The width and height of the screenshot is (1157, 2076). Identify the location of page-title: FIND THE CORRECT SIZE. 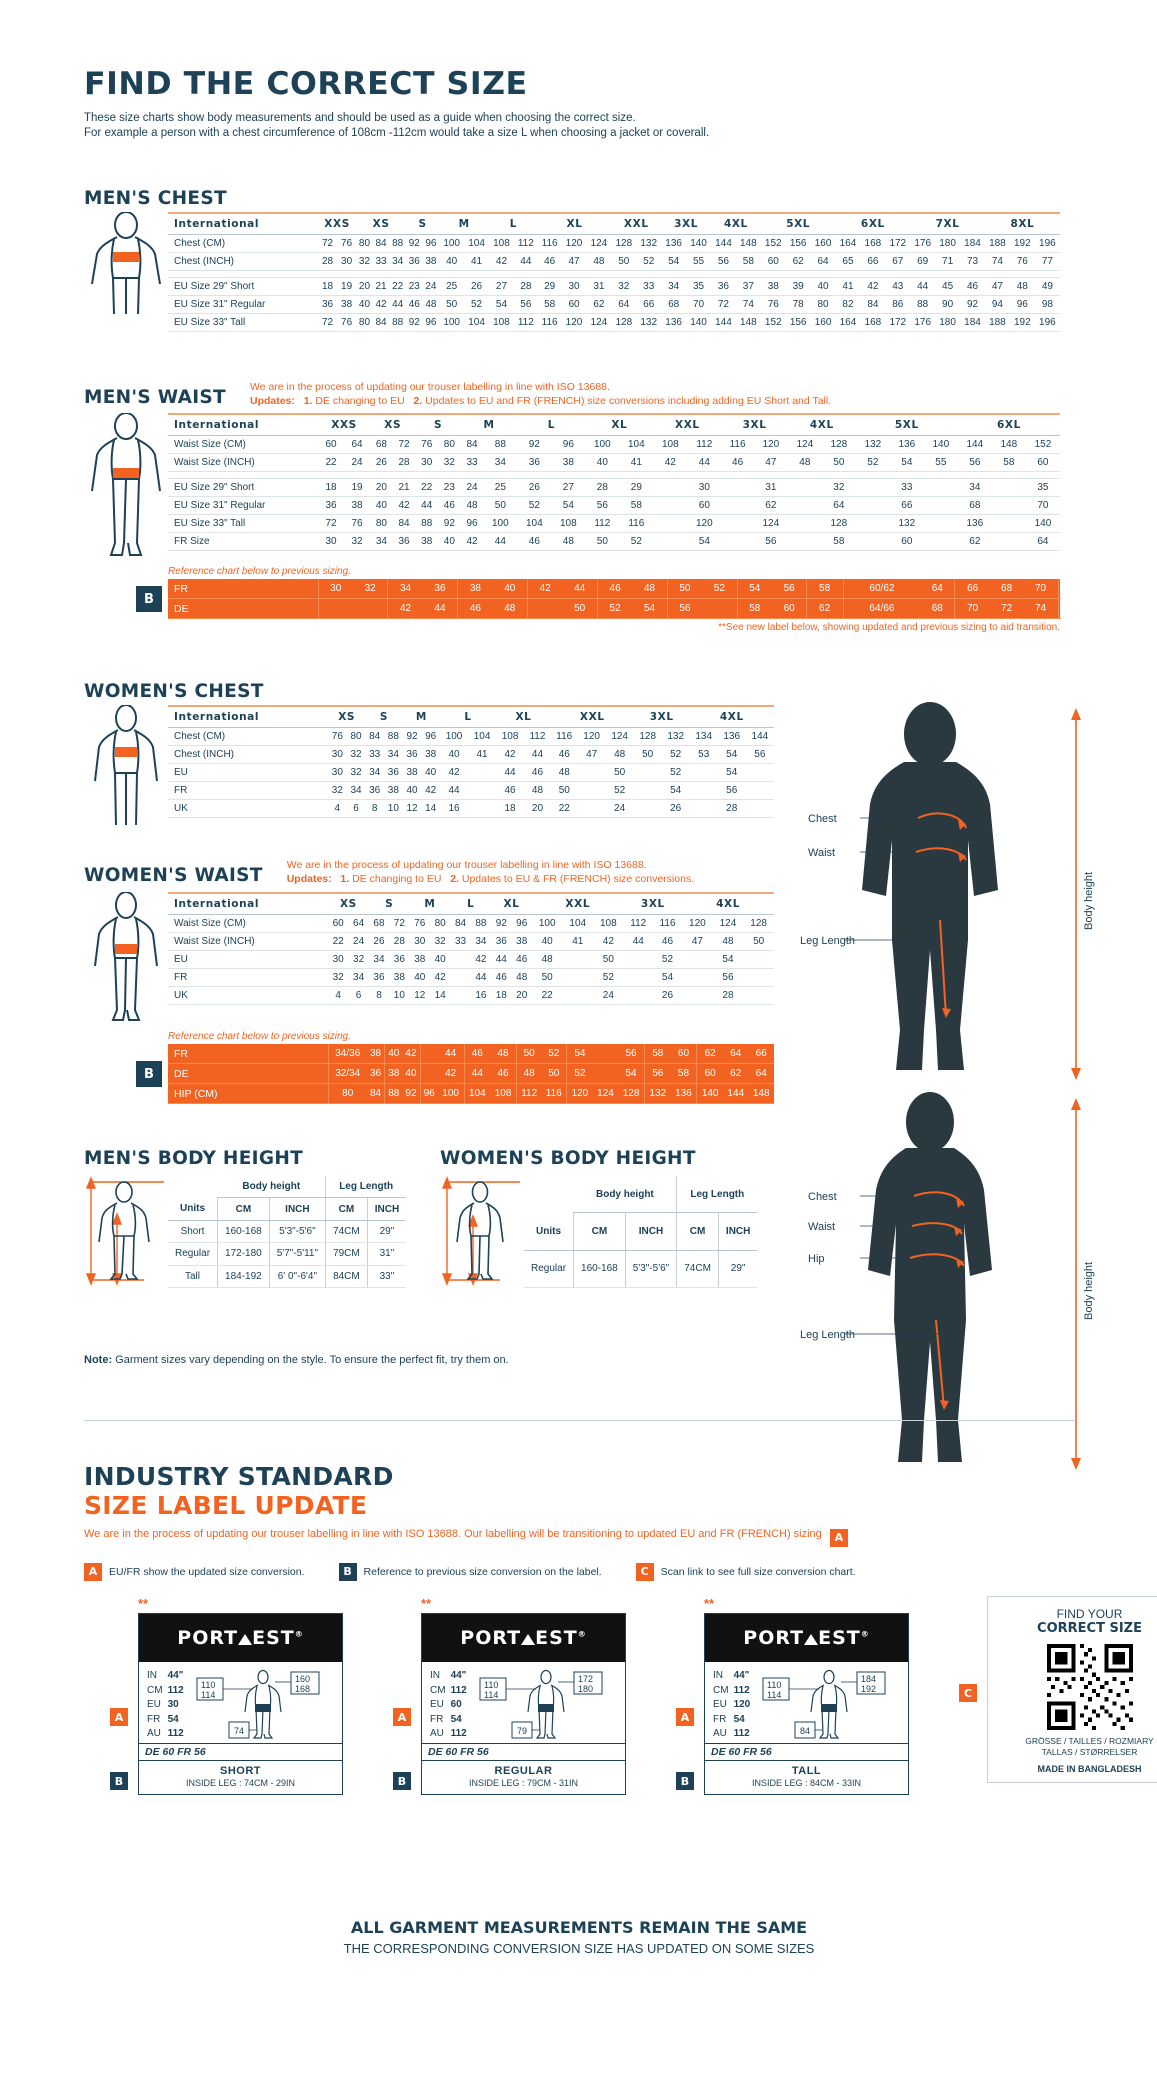
(306, 84).